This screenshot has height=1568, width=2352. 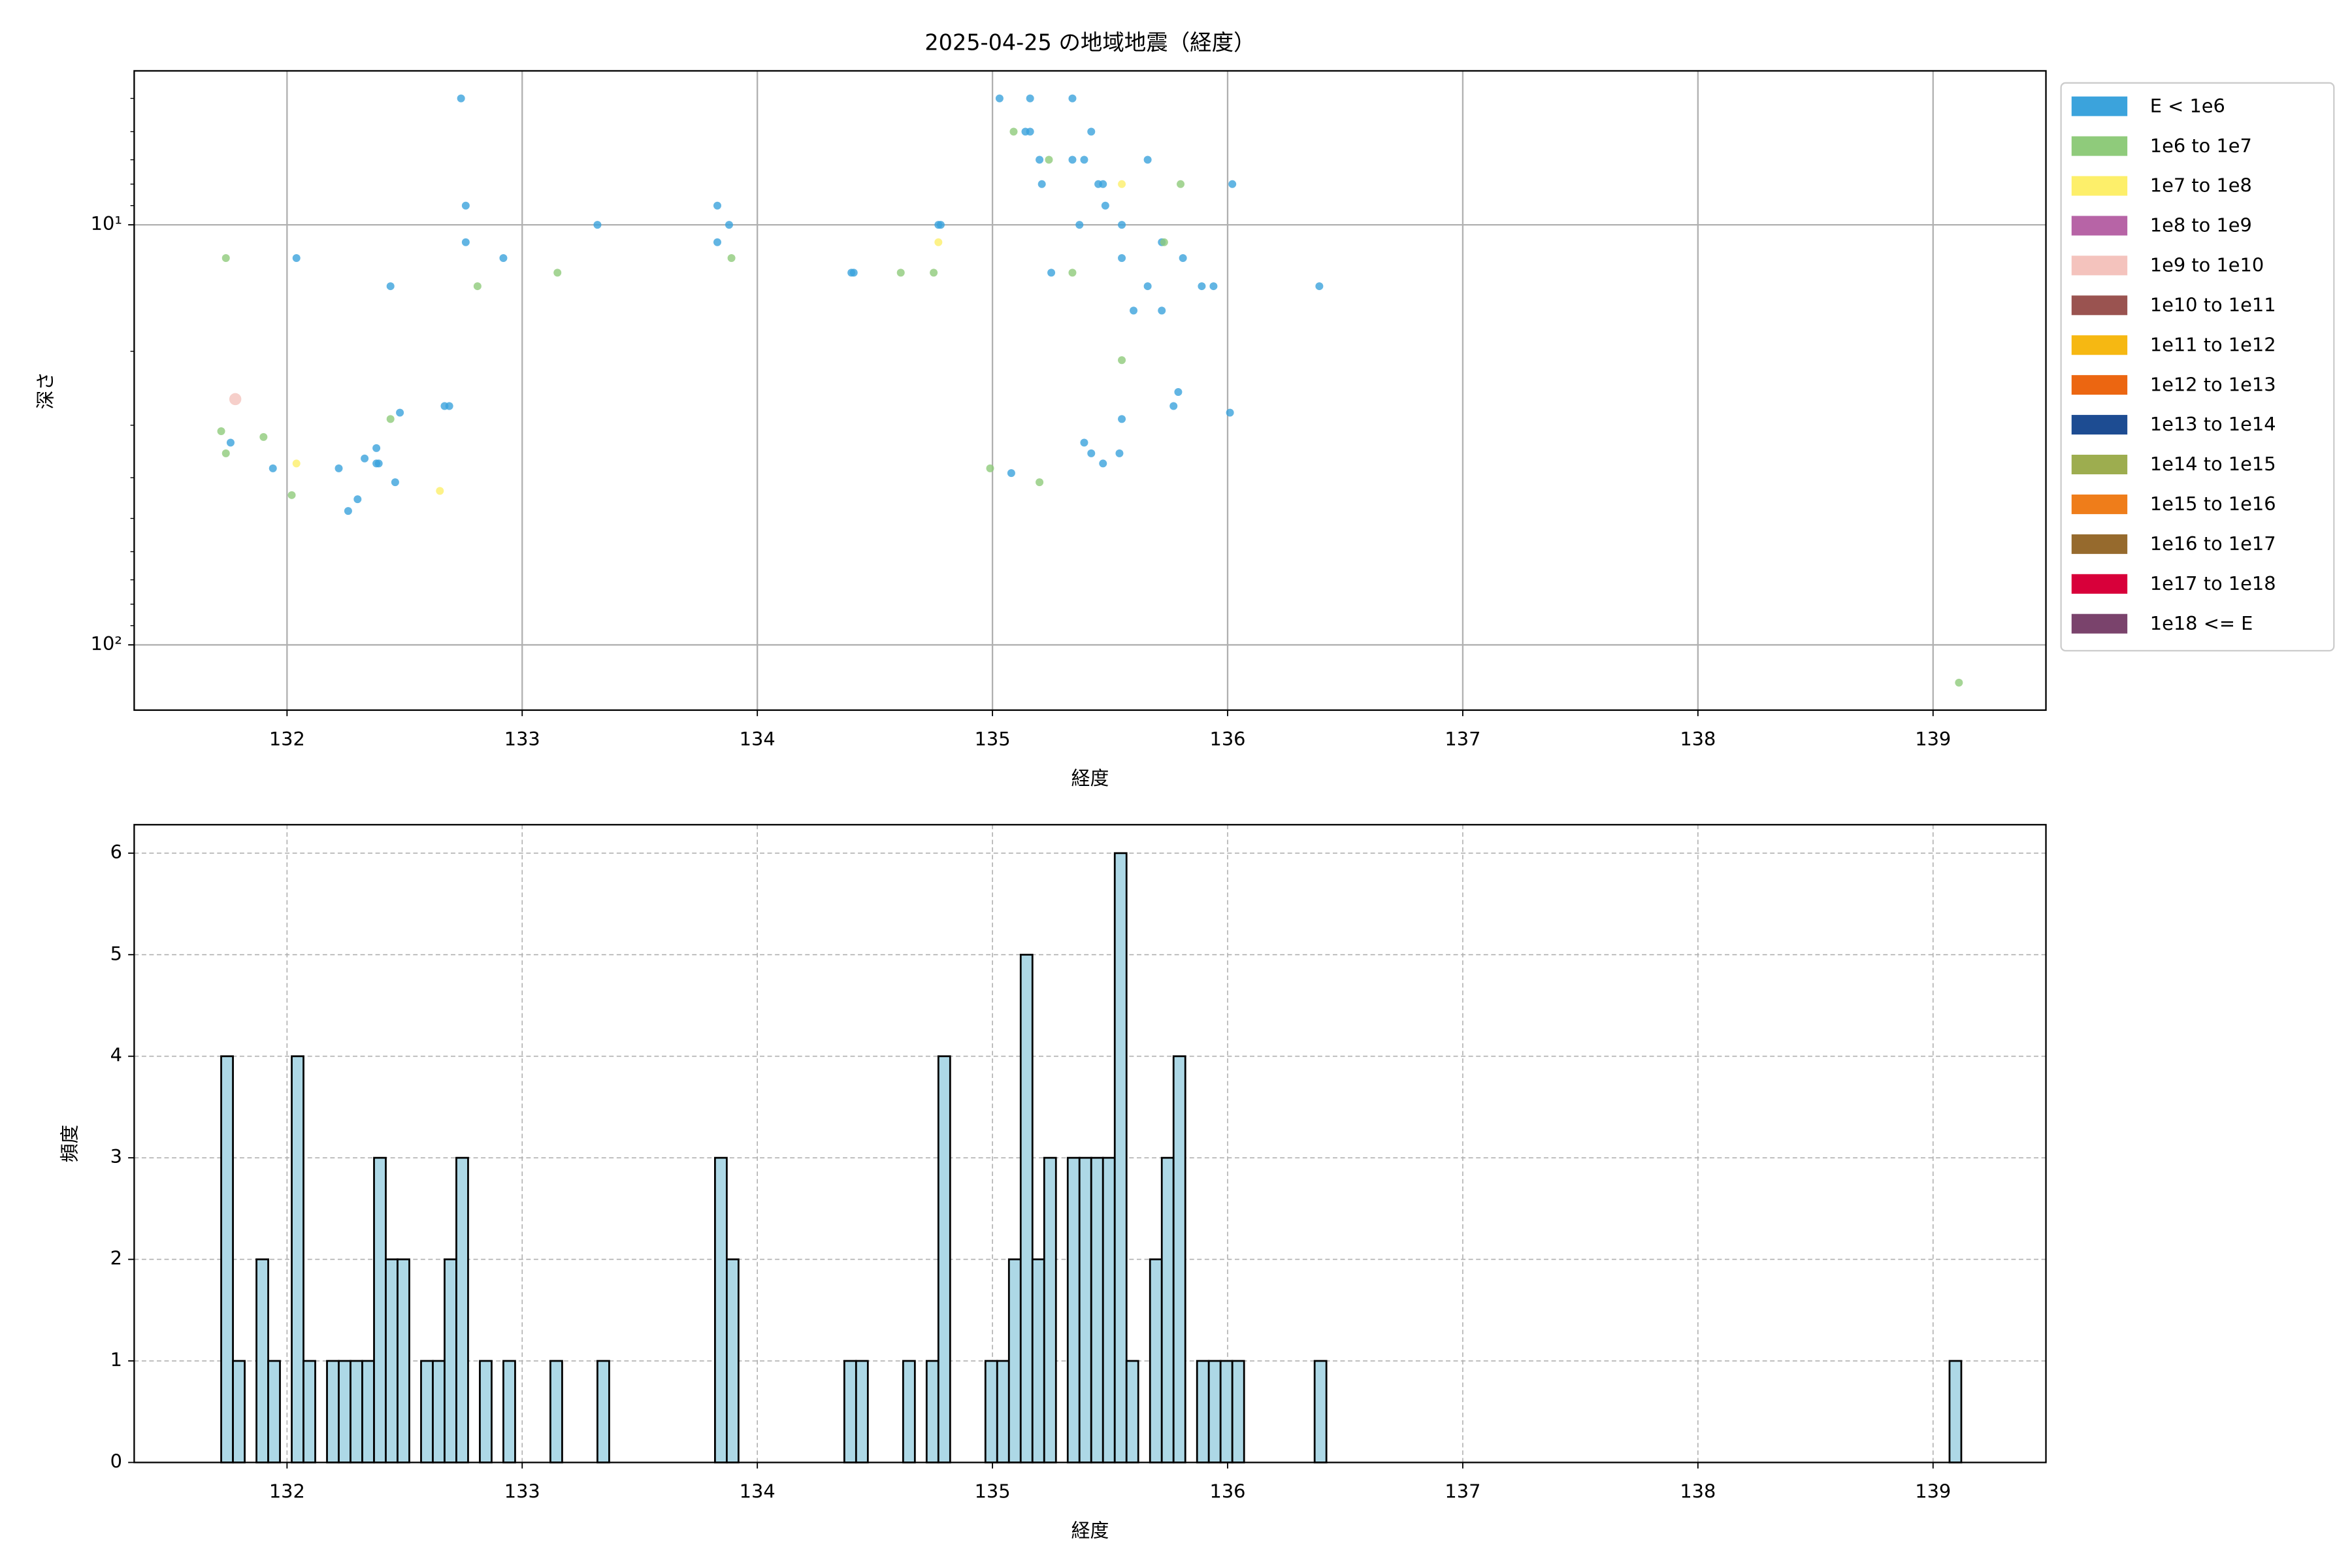 What do you see at coordinates (287, 739) in the screenshot?
I see `x-tick-label: 132` at bounding box center [287, 739].